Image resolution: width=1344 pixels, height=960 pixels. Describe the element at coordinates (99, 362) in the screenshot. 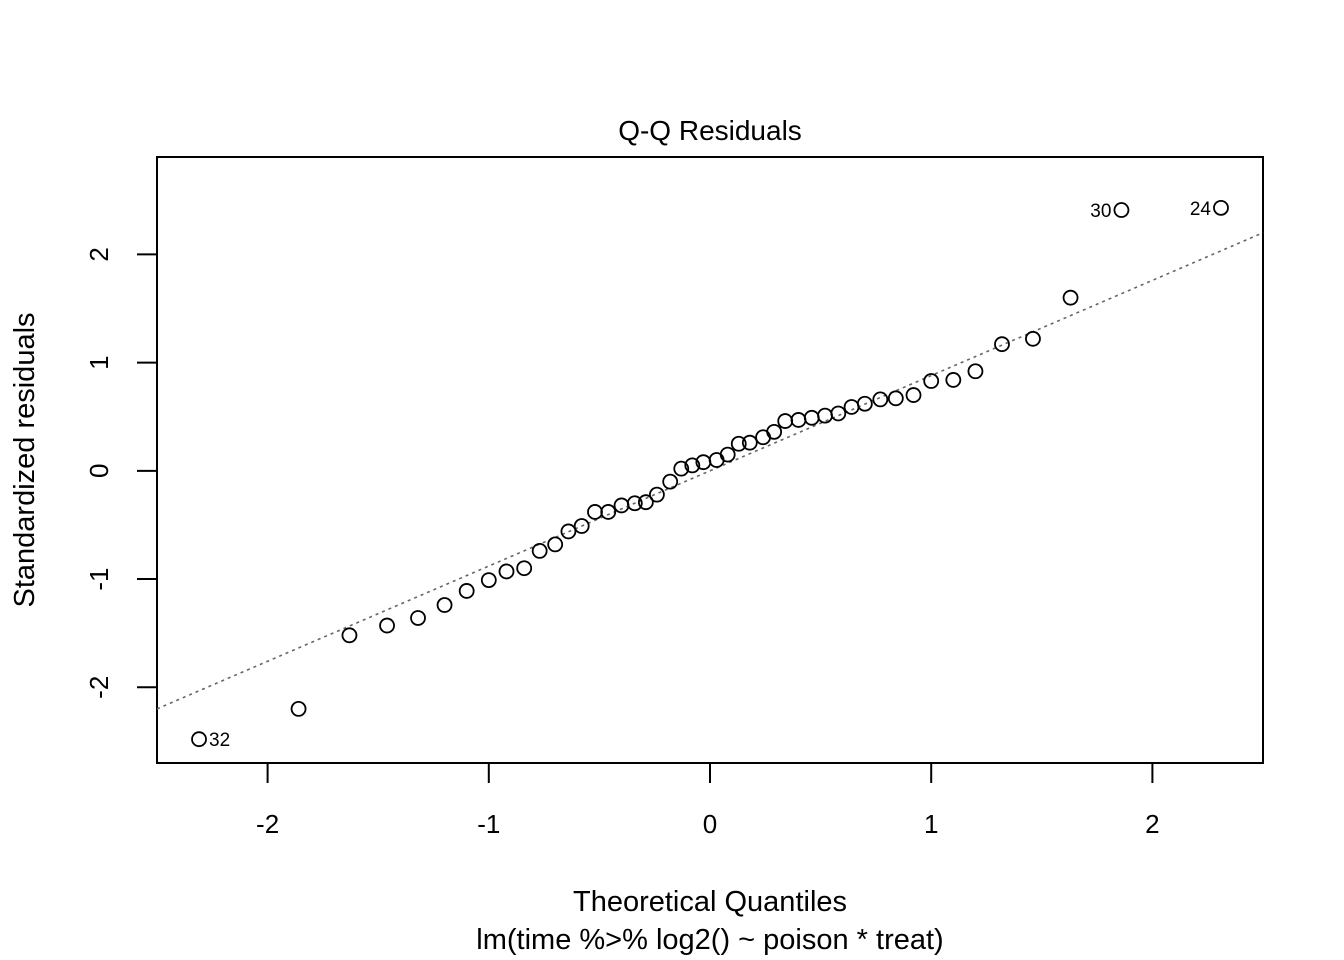

I see `y-tick-label: 1` at that location.